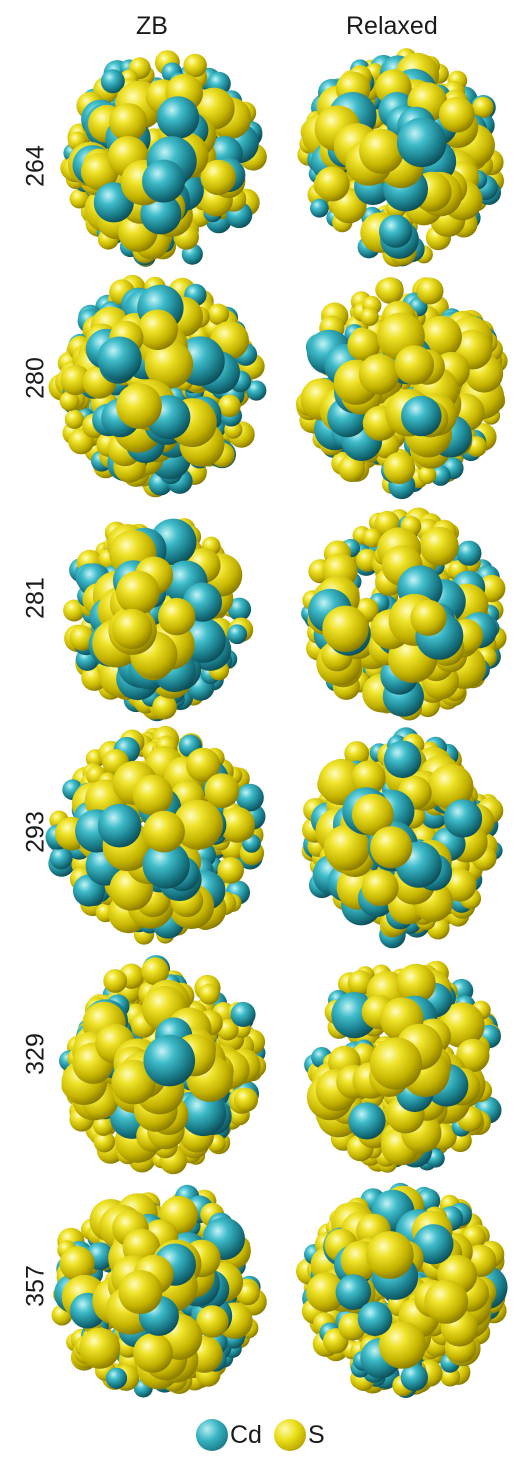  What do you see at coordinates (157, 386) in the screenshot?
I see `cluster-image-280-zb` at bounding box center [157, 386].